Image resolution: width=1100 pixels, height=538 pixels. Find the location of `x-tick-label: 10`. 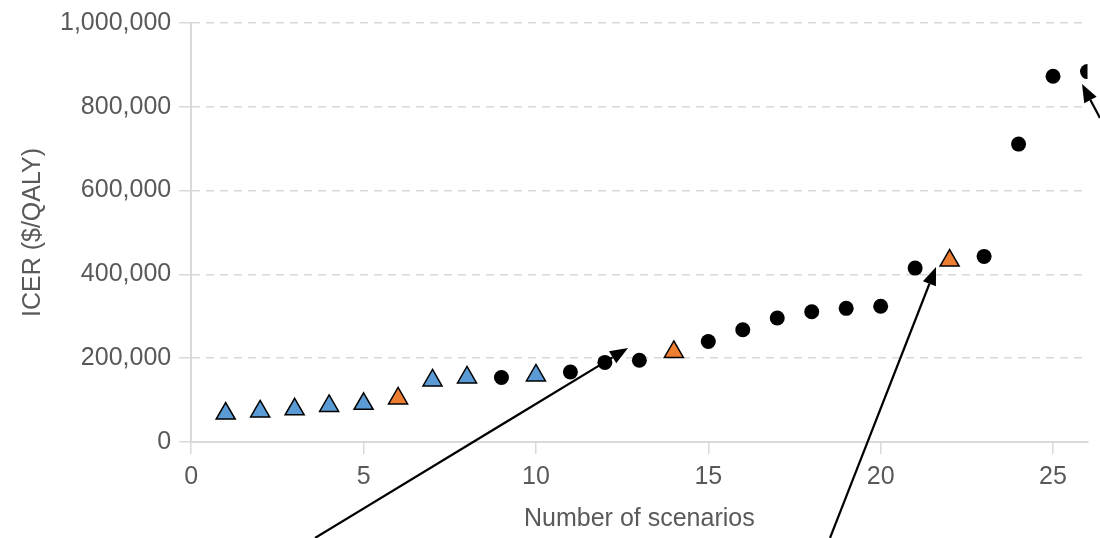

x-tick-label: 10 is located at coordinates (536, 474).